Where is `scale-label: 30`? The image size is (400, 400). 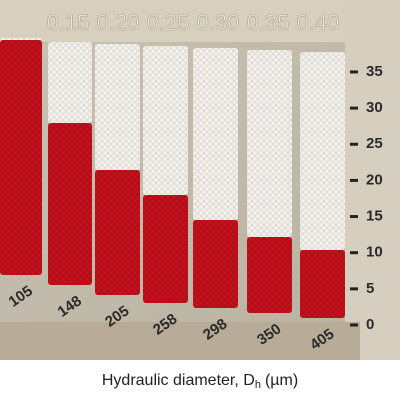 scale-label: 30 is located at coordinates (374, 107).